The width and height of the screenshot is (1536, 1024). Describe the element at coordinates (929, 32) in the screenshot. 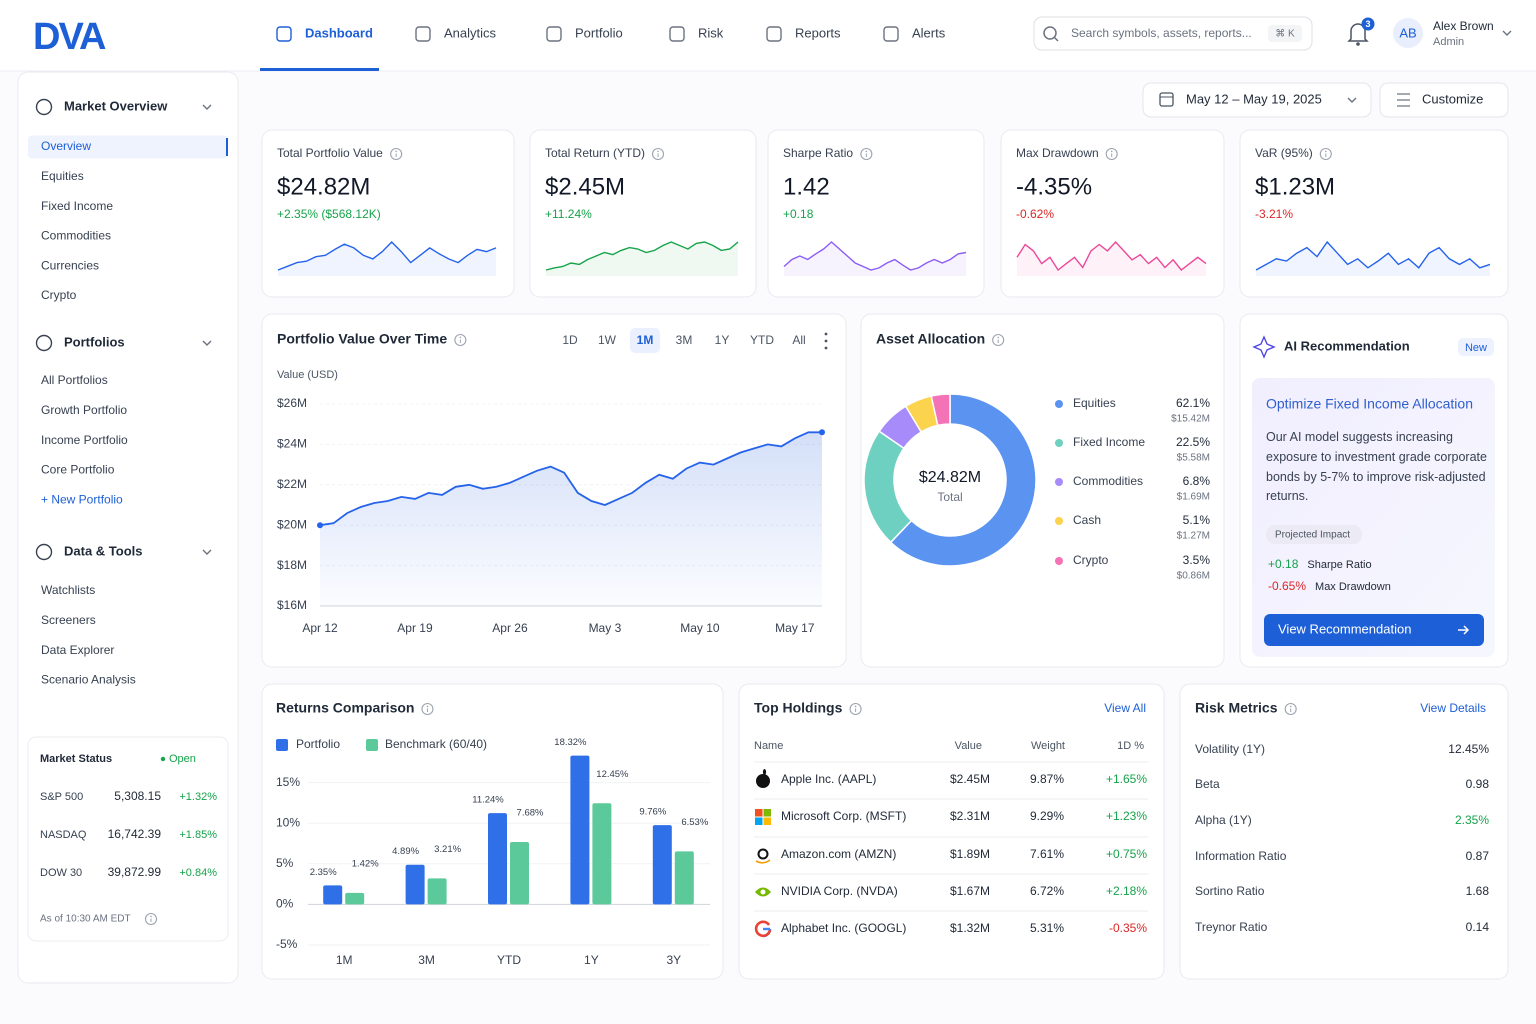

I see `nav-item: Alerts` at that location.